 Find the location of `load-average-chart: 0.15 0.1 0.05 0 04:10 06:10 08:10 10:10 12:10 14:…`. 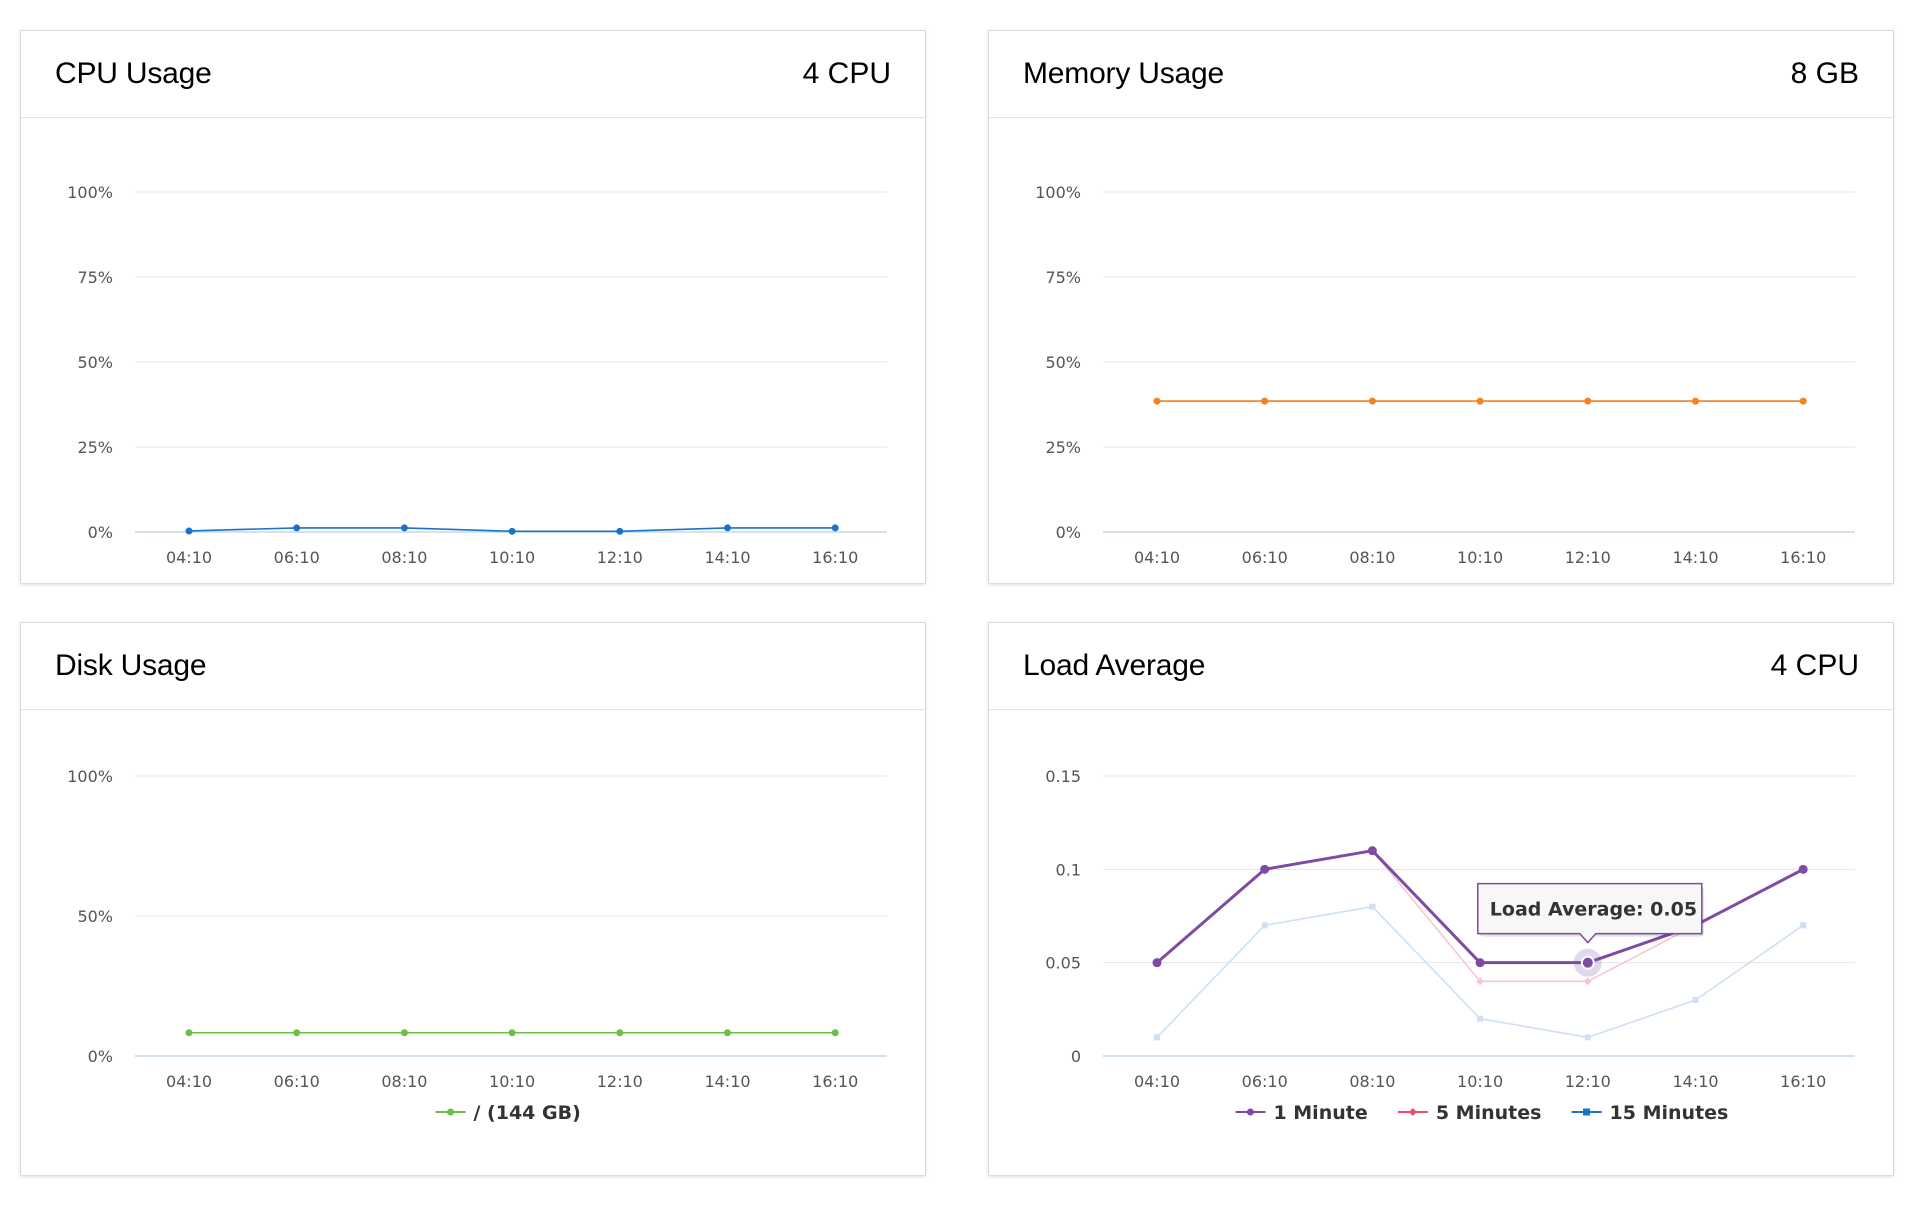

load-average-chart: 0.15 0.1 0.05 0 04:10 06:10 08:10 10:10 12:10 14:… is located at coordinates (1450, 945).